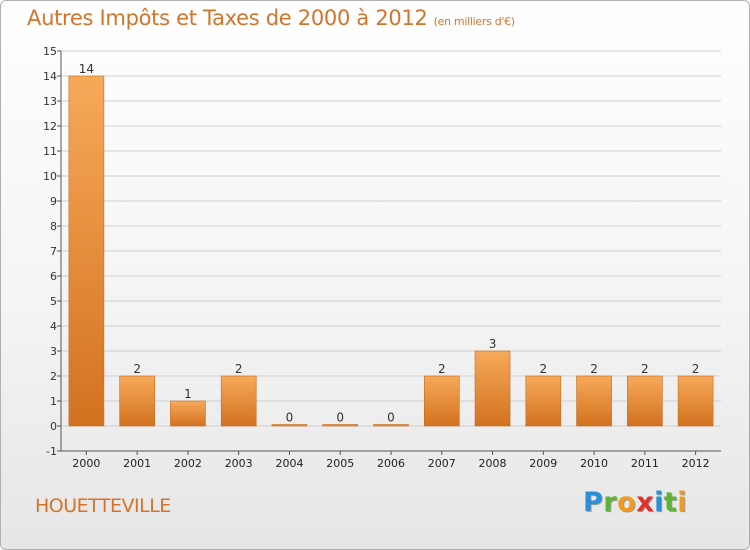 The width and height of the screenshot is (750, 550). What do you see at coordinates (50, 151) in the screenshot?
I see `y-tick-label: 11` at bounding box center [50, 151].